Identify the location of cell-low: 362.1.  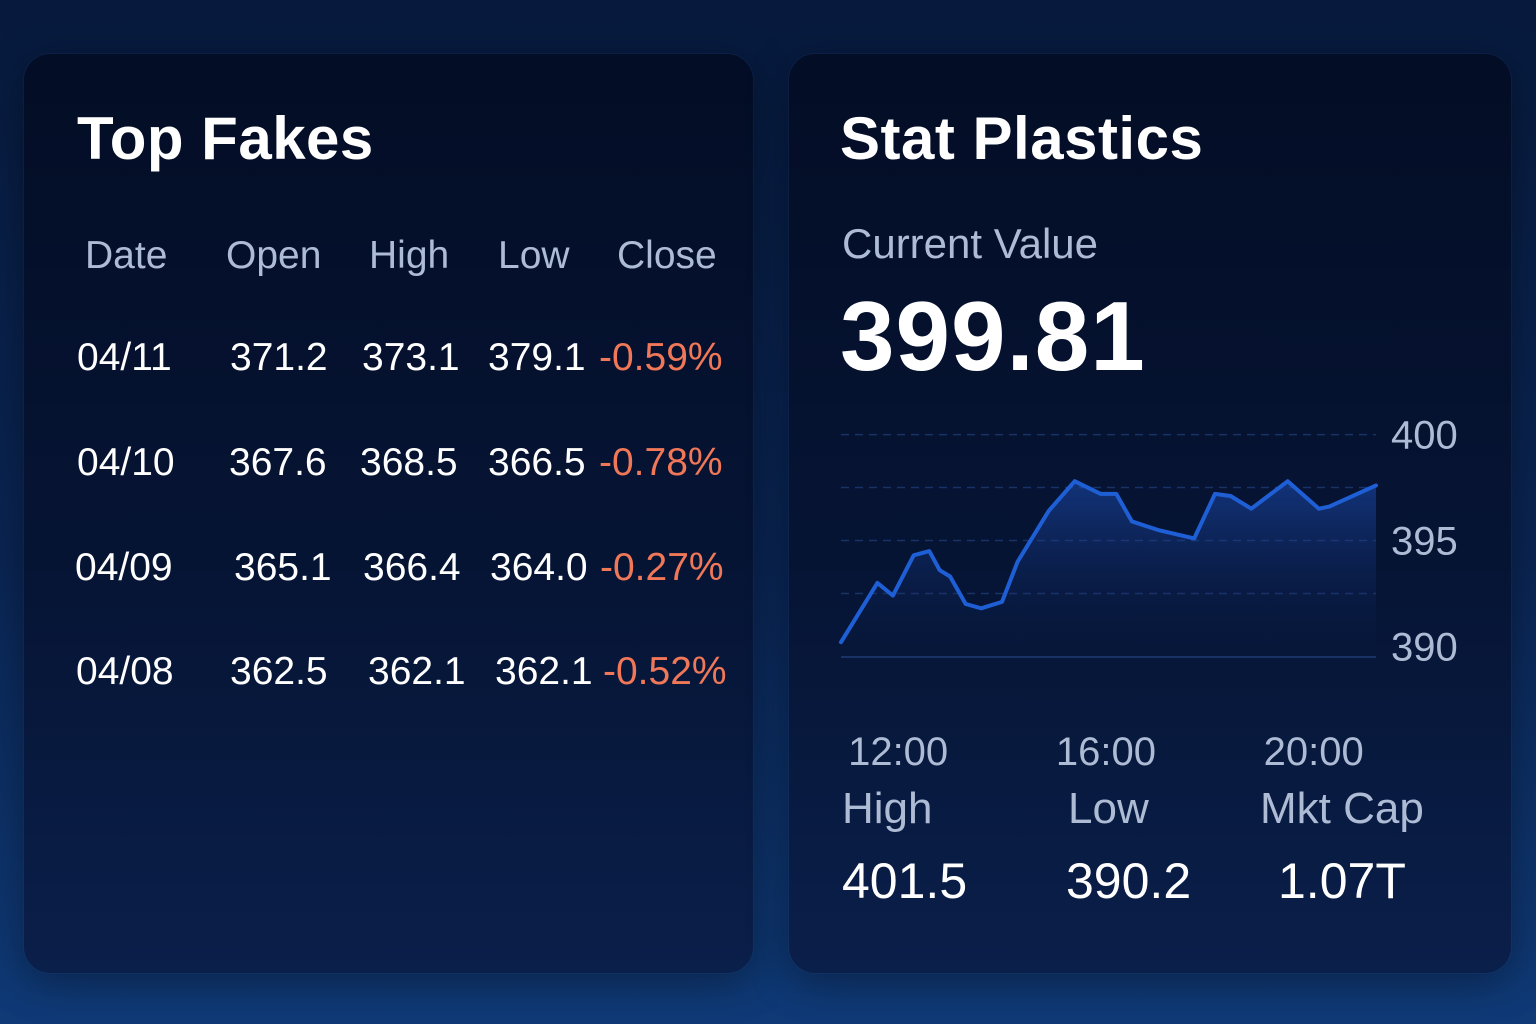
(544, 671).